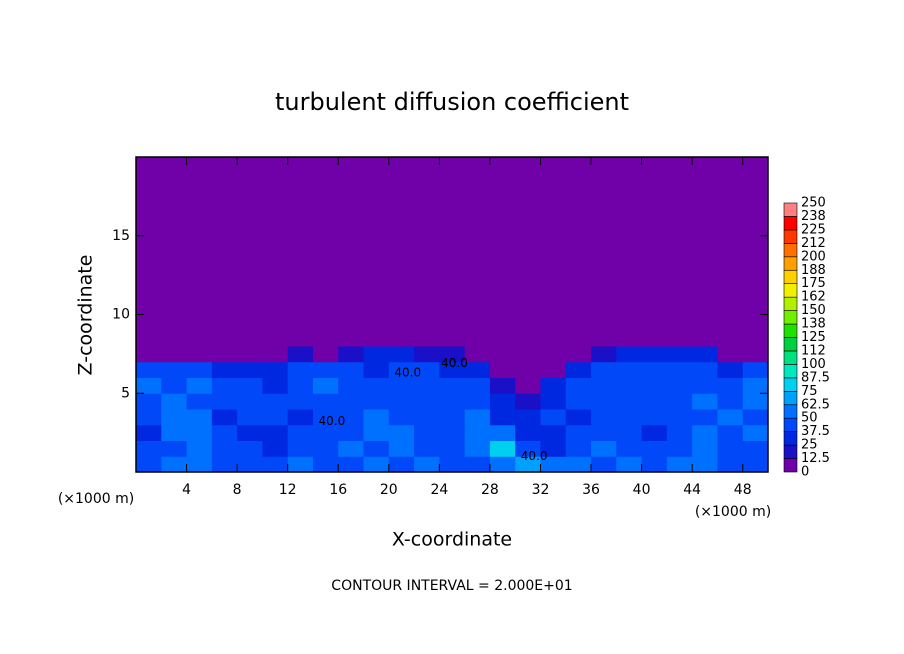 Image resolution: width=904 pixels, height=654 pixels. I want to click on colorbar-label: 100, so click(813, 364).